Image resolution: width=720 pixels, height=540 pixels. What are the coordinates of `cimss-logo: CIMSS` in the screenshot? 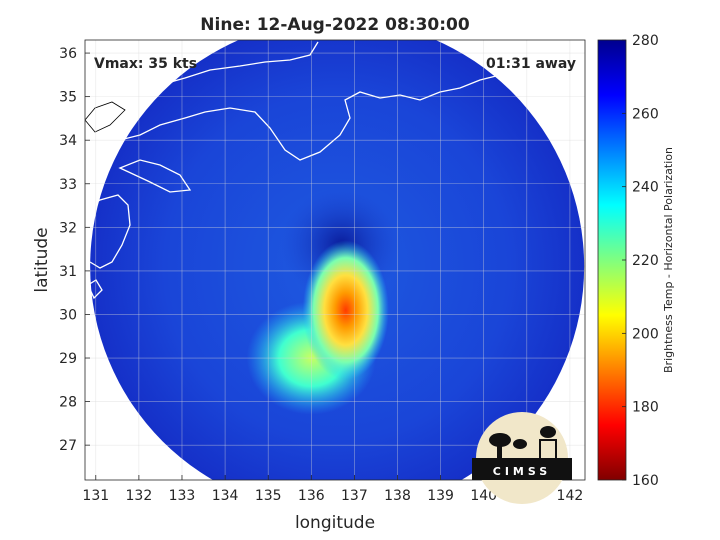 It's located at (522, 458).